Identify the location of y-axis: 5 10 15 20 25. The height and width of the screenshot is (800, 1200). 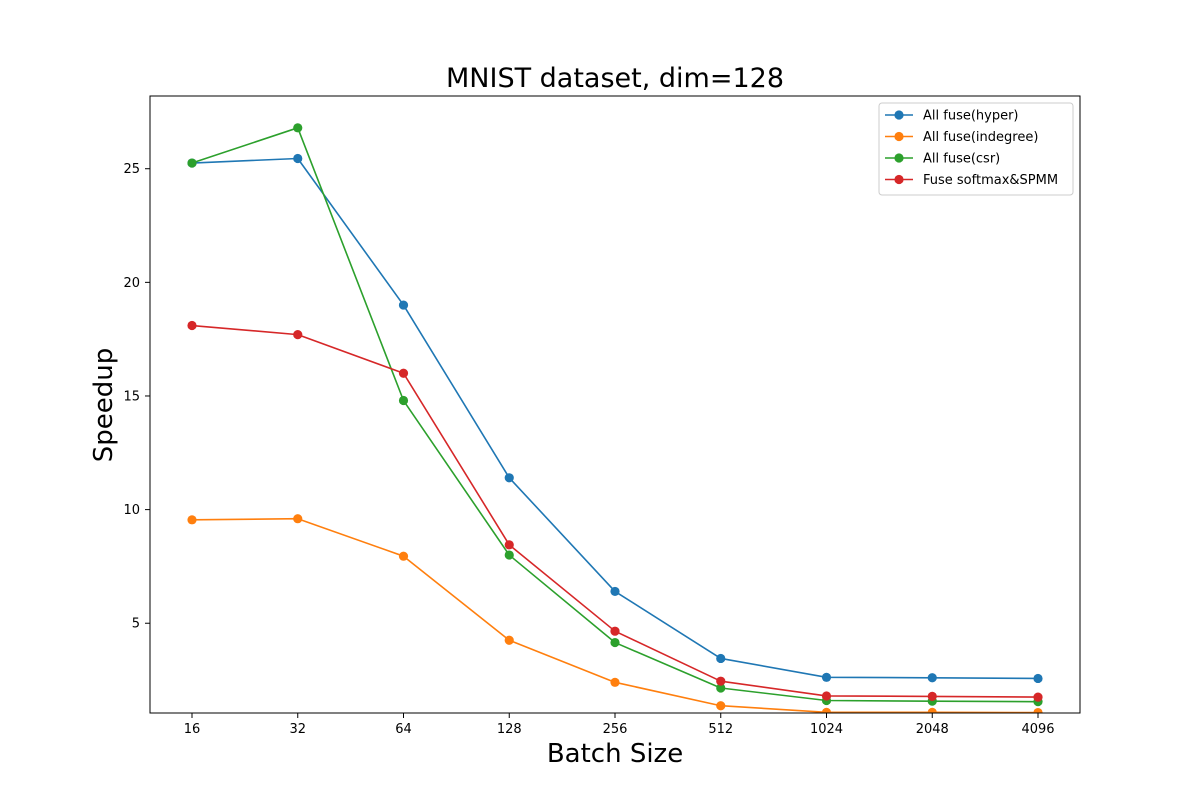
(136, 397).